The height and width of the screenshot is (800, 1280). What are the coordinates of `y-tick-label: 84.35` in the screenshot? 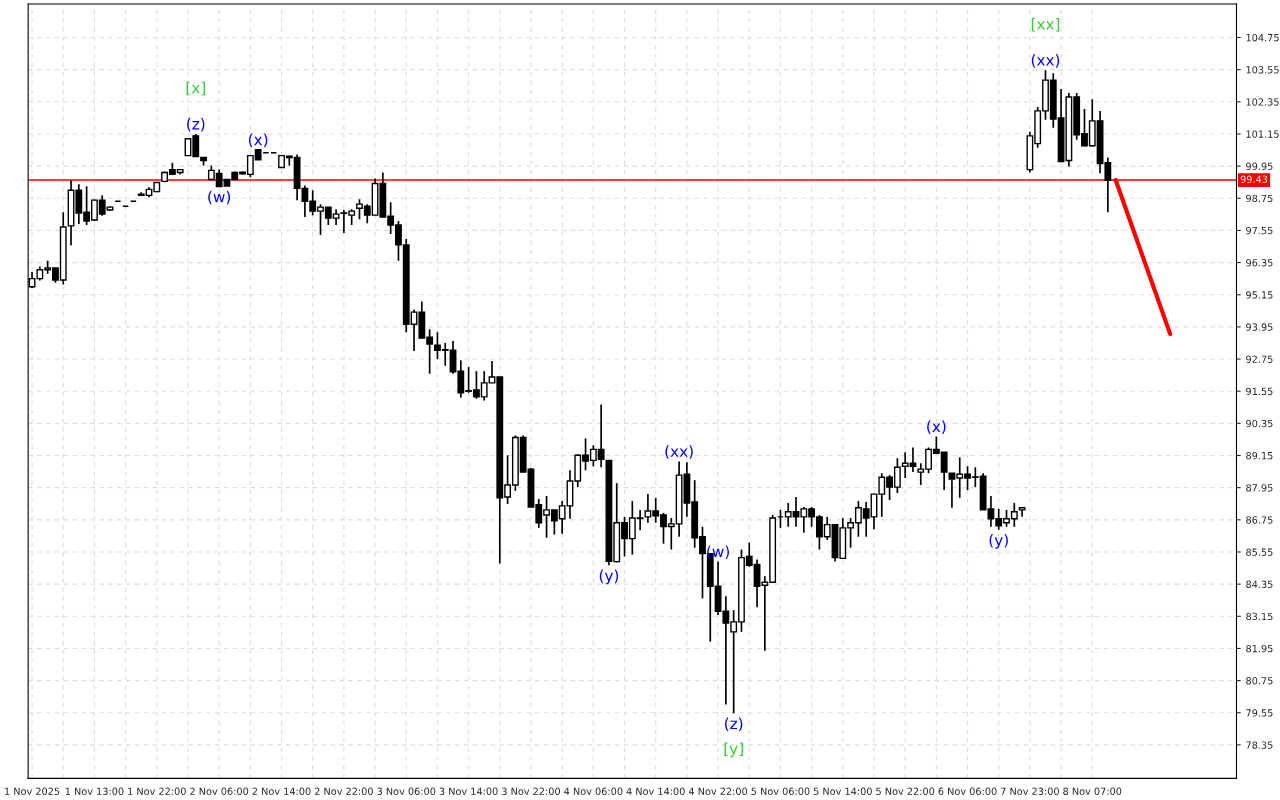 It's located at (1259, 584).